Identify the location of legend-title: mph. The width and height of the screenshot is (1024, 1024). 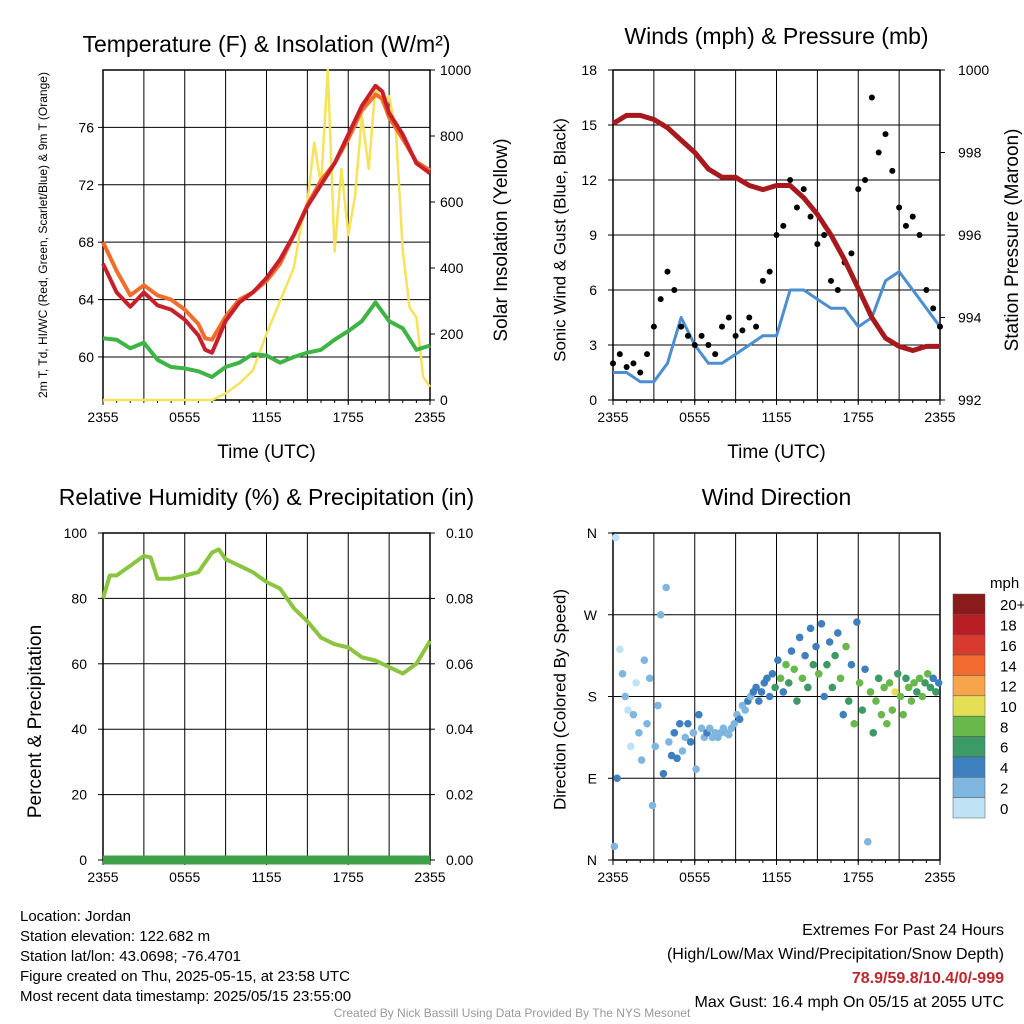
(1004, 583).